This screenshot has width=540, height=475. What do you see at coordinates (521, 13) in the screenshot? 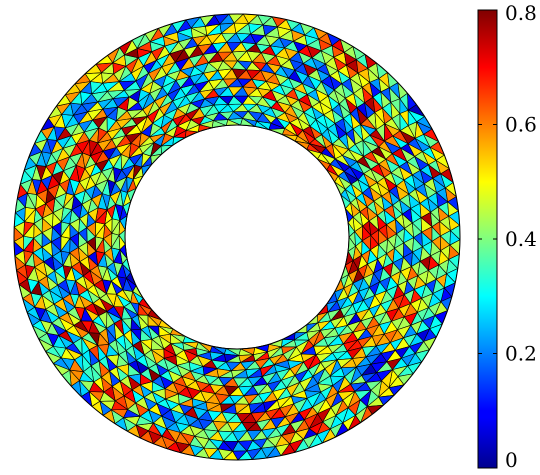
I see `colorbar-tick-label: 0.8` at bounding box center [521, 13].